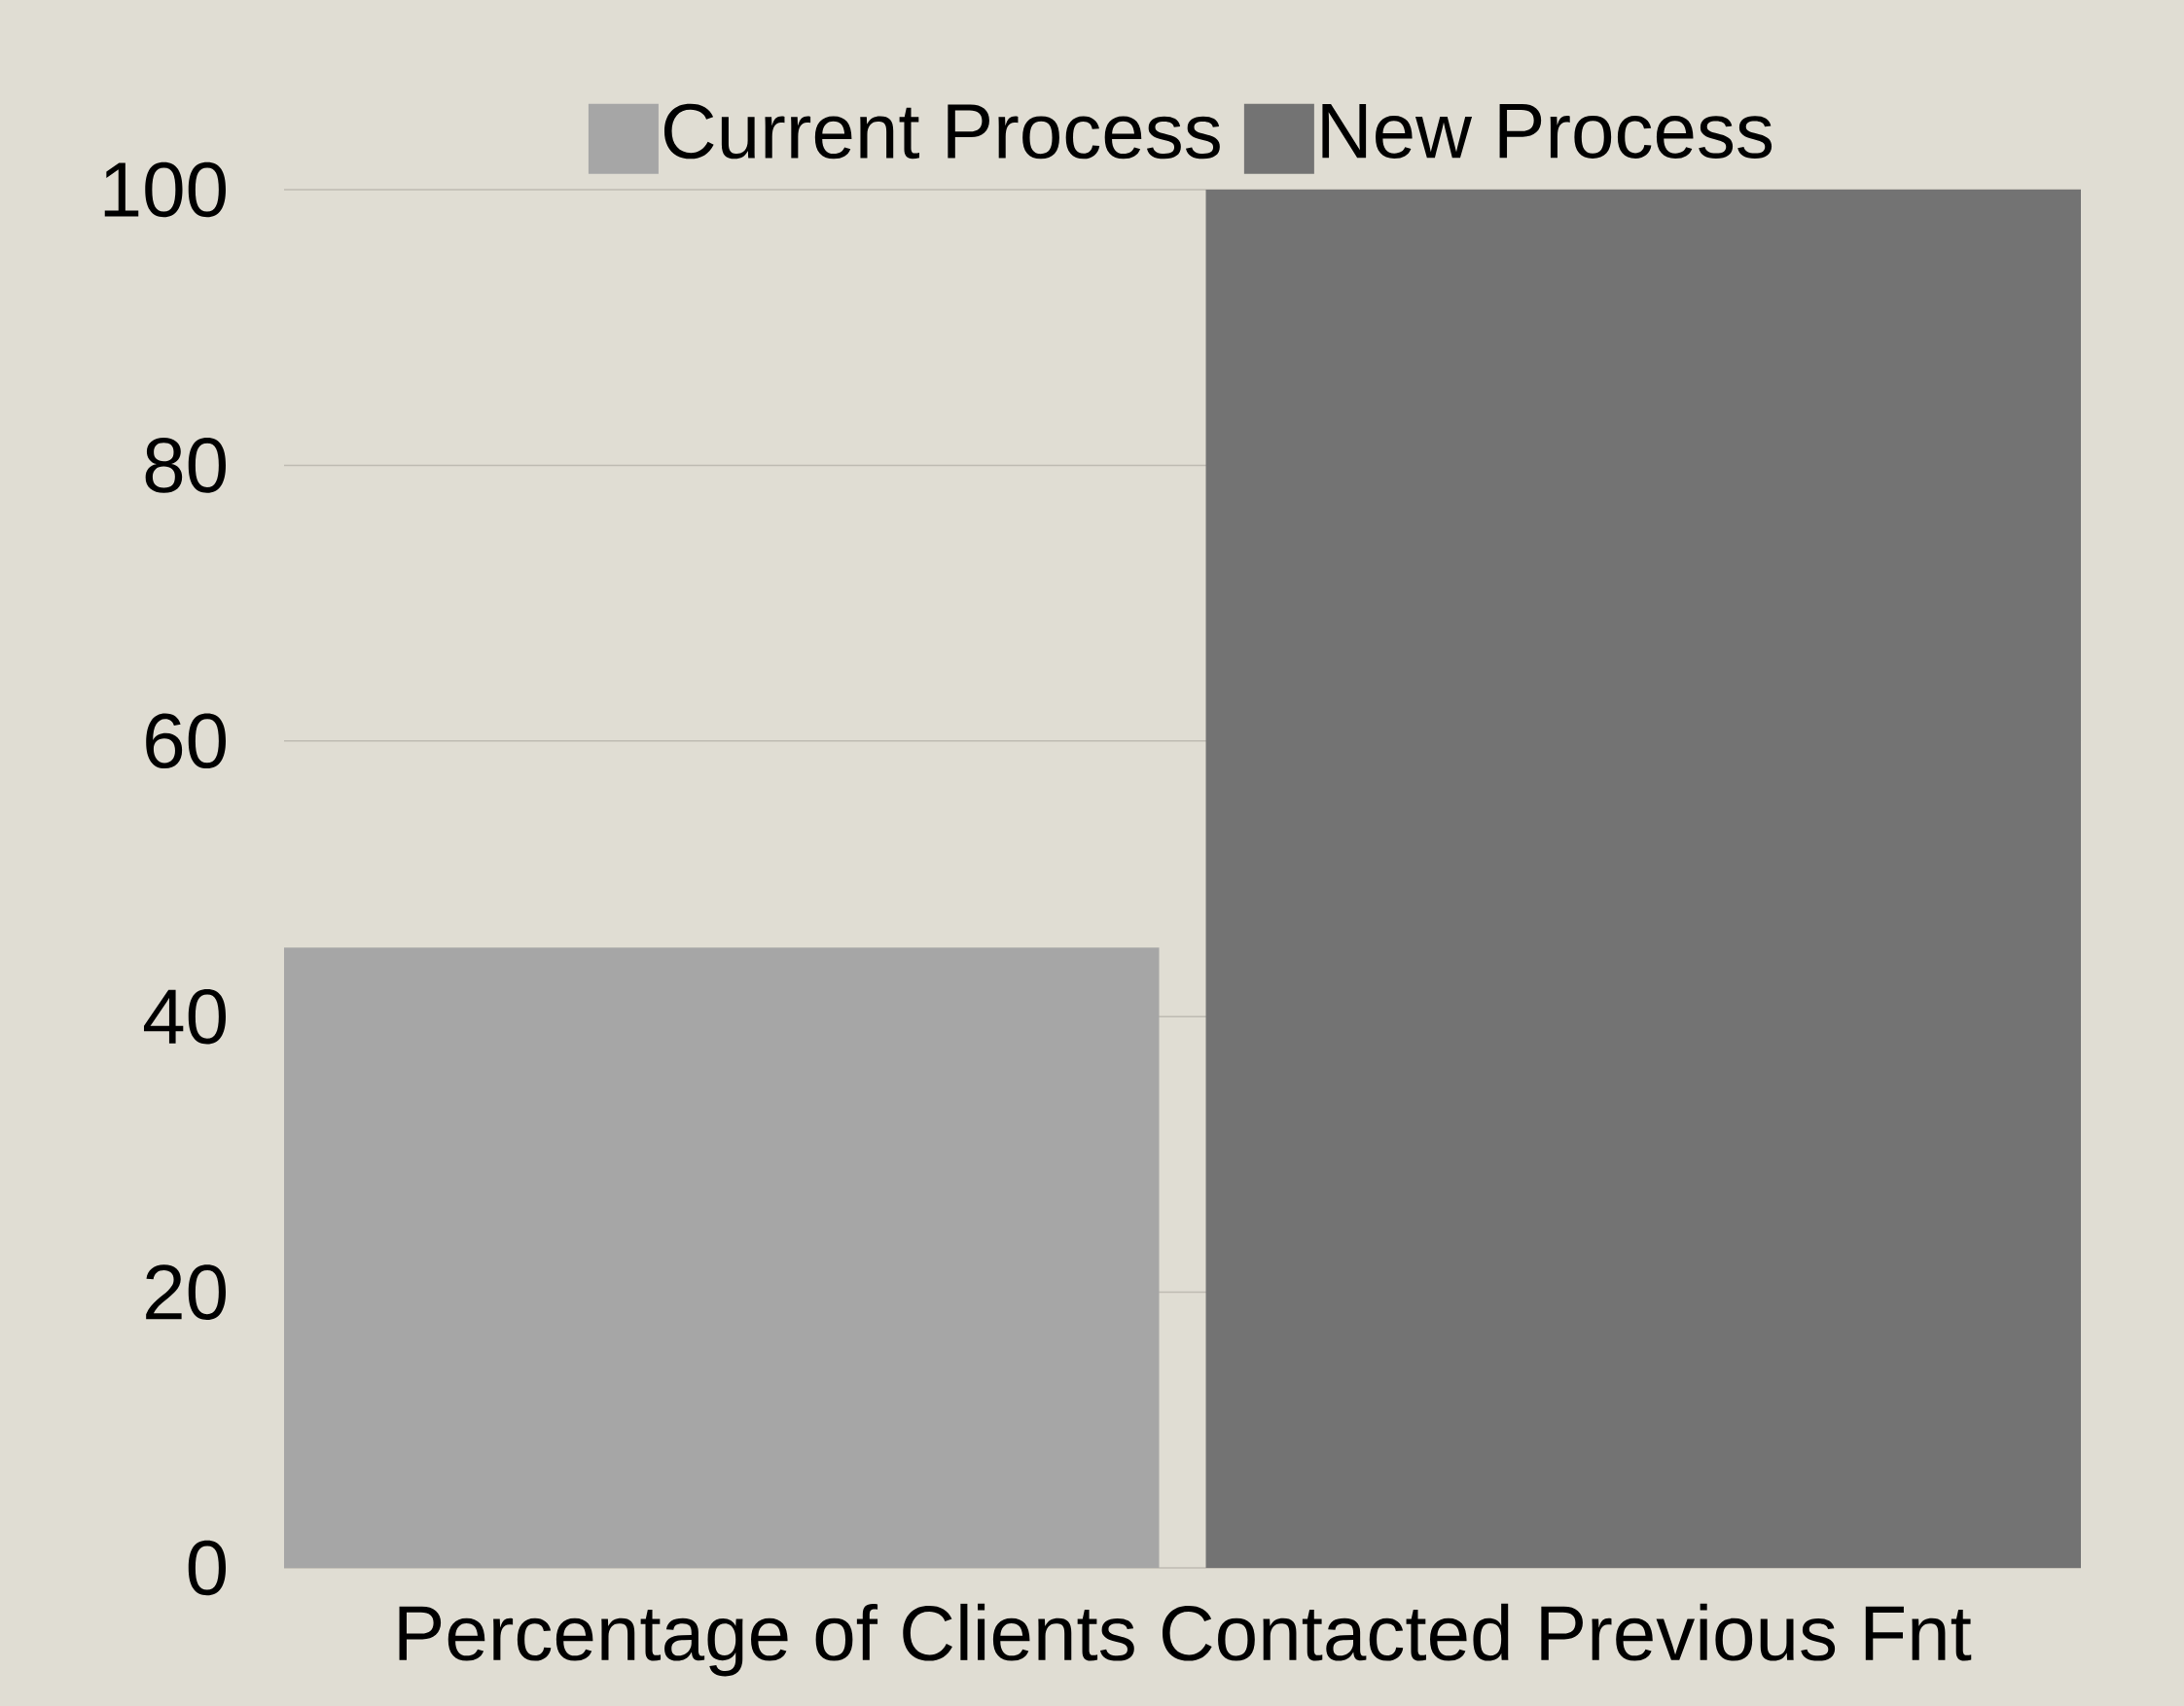 This screenshot has width=2184, height=1706. What do you see at coordinates (185, 1016) in the screenshot?
I see `y-tick-label: 40` at bounding box center [185, 1016].